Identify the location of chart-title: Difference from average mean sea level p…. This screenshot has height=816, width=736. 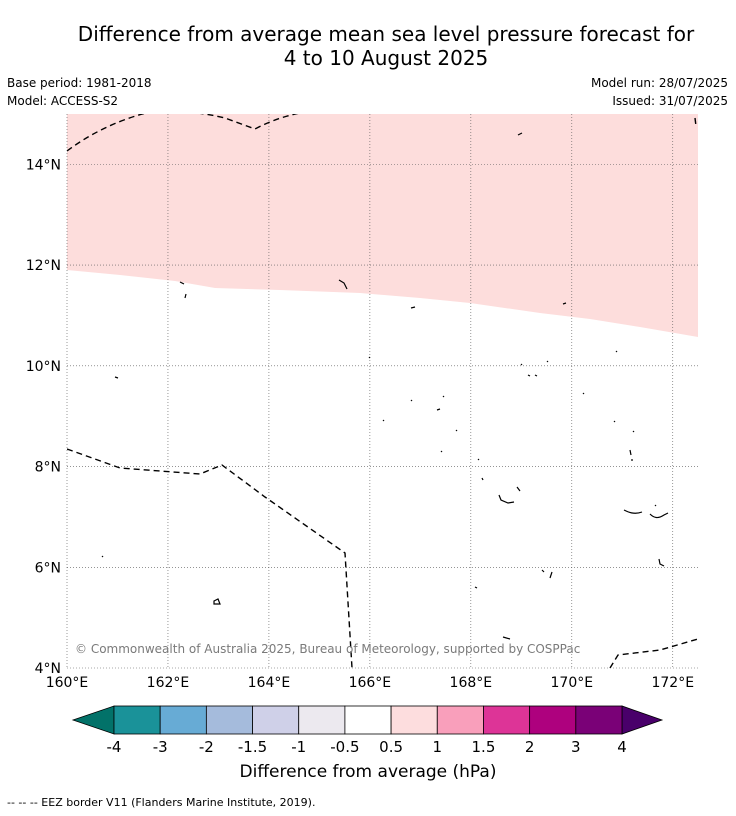
(368, 46).